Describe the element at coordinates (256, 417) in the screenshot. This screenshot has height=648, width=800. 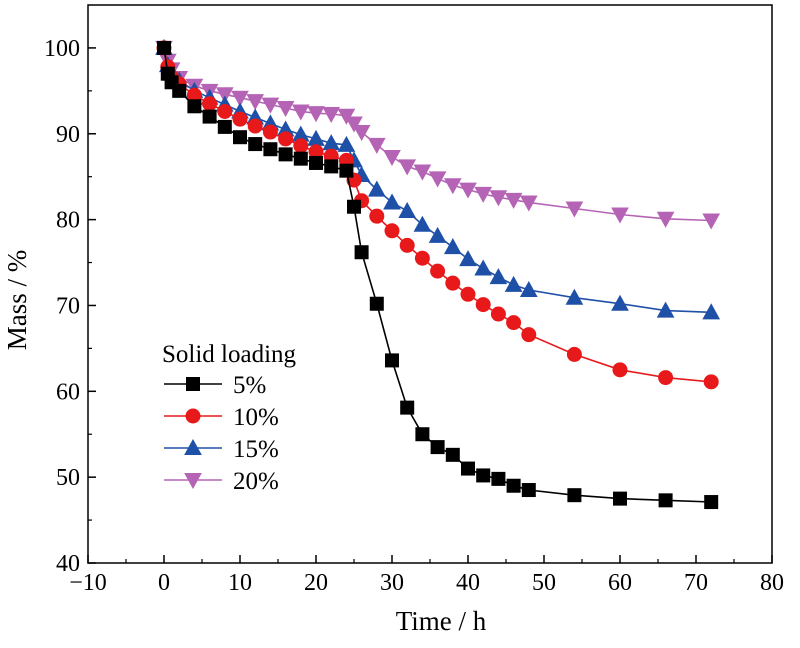
I see `legend-label: 10%` at that location.